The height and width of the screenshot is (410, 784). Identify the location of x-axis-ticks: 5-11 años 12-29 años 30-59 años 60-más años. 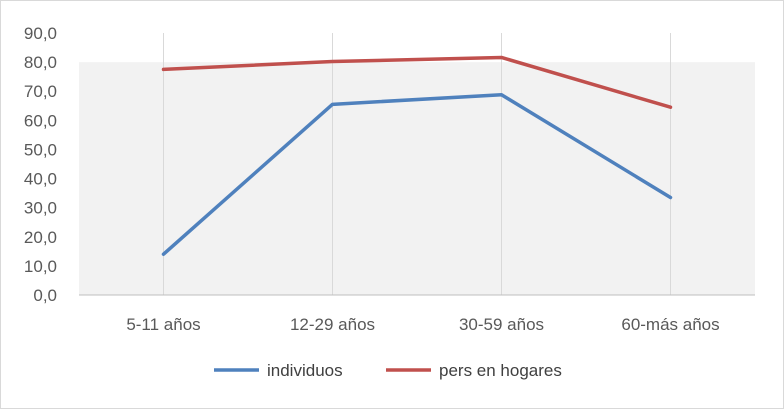
(422, 324).